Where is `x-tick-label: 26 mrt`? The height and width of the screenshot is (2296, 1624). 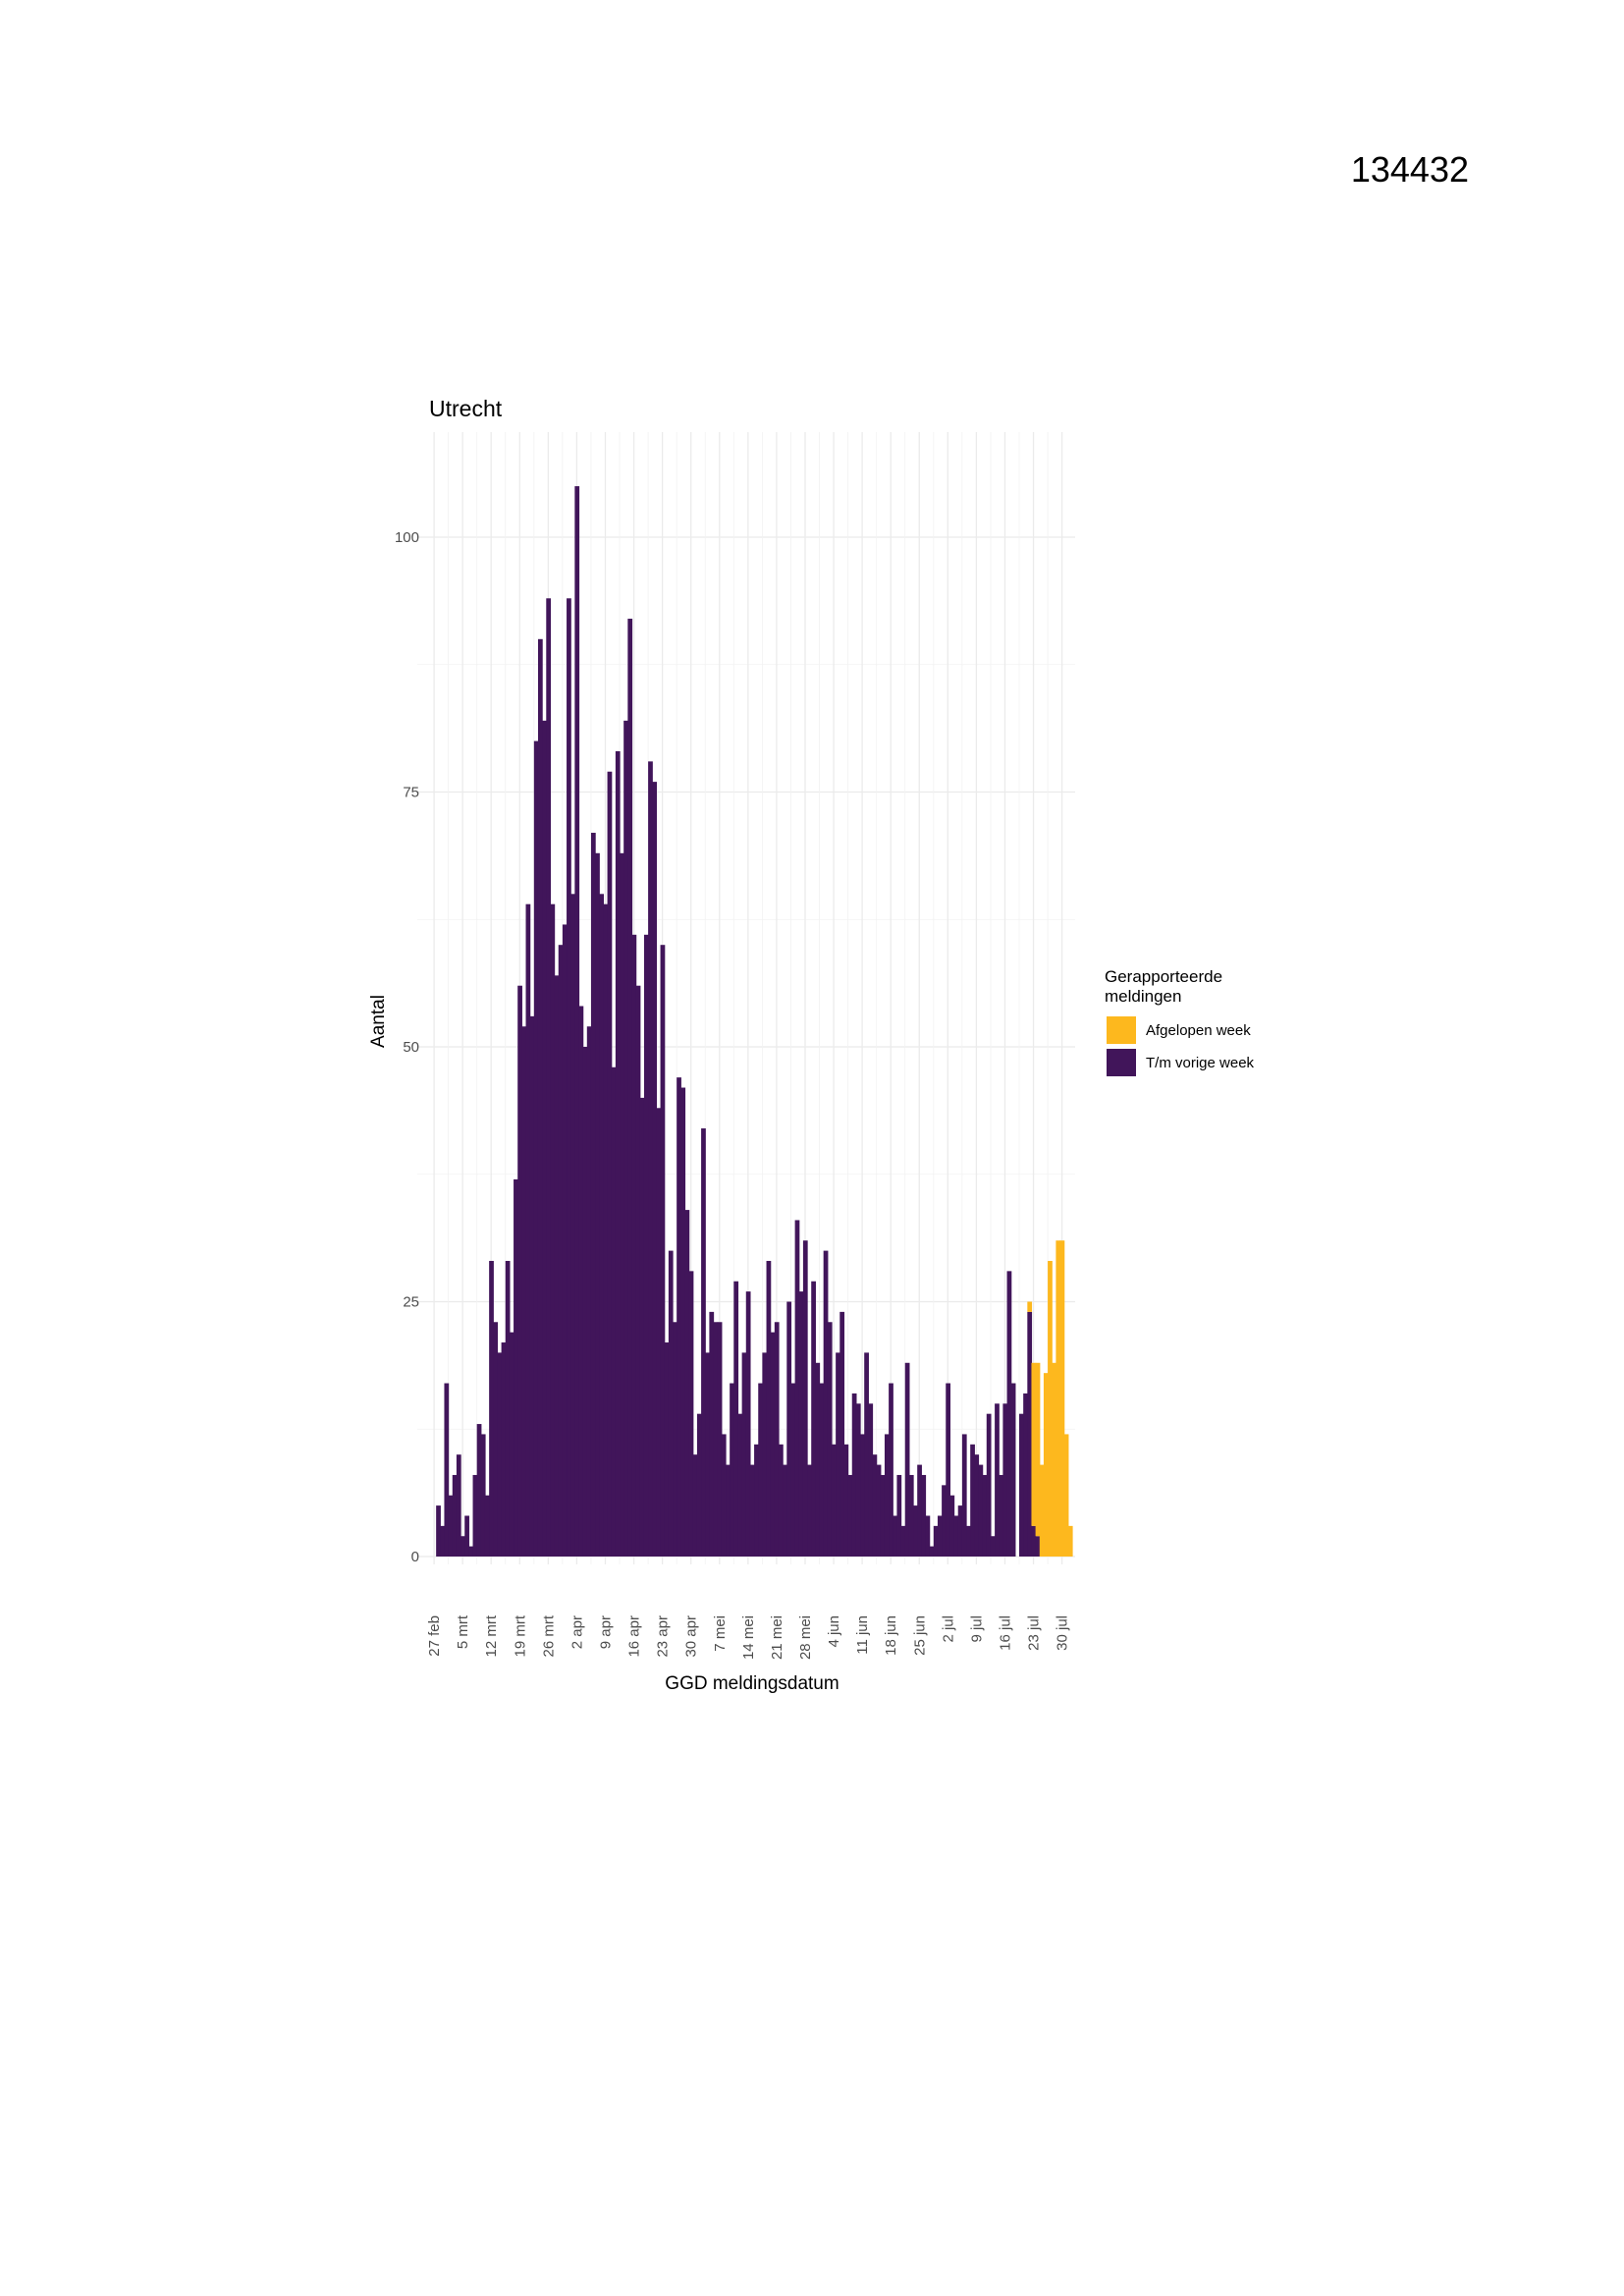
x-tick-label: 26 mrt is located at coordinates (548, 1635).